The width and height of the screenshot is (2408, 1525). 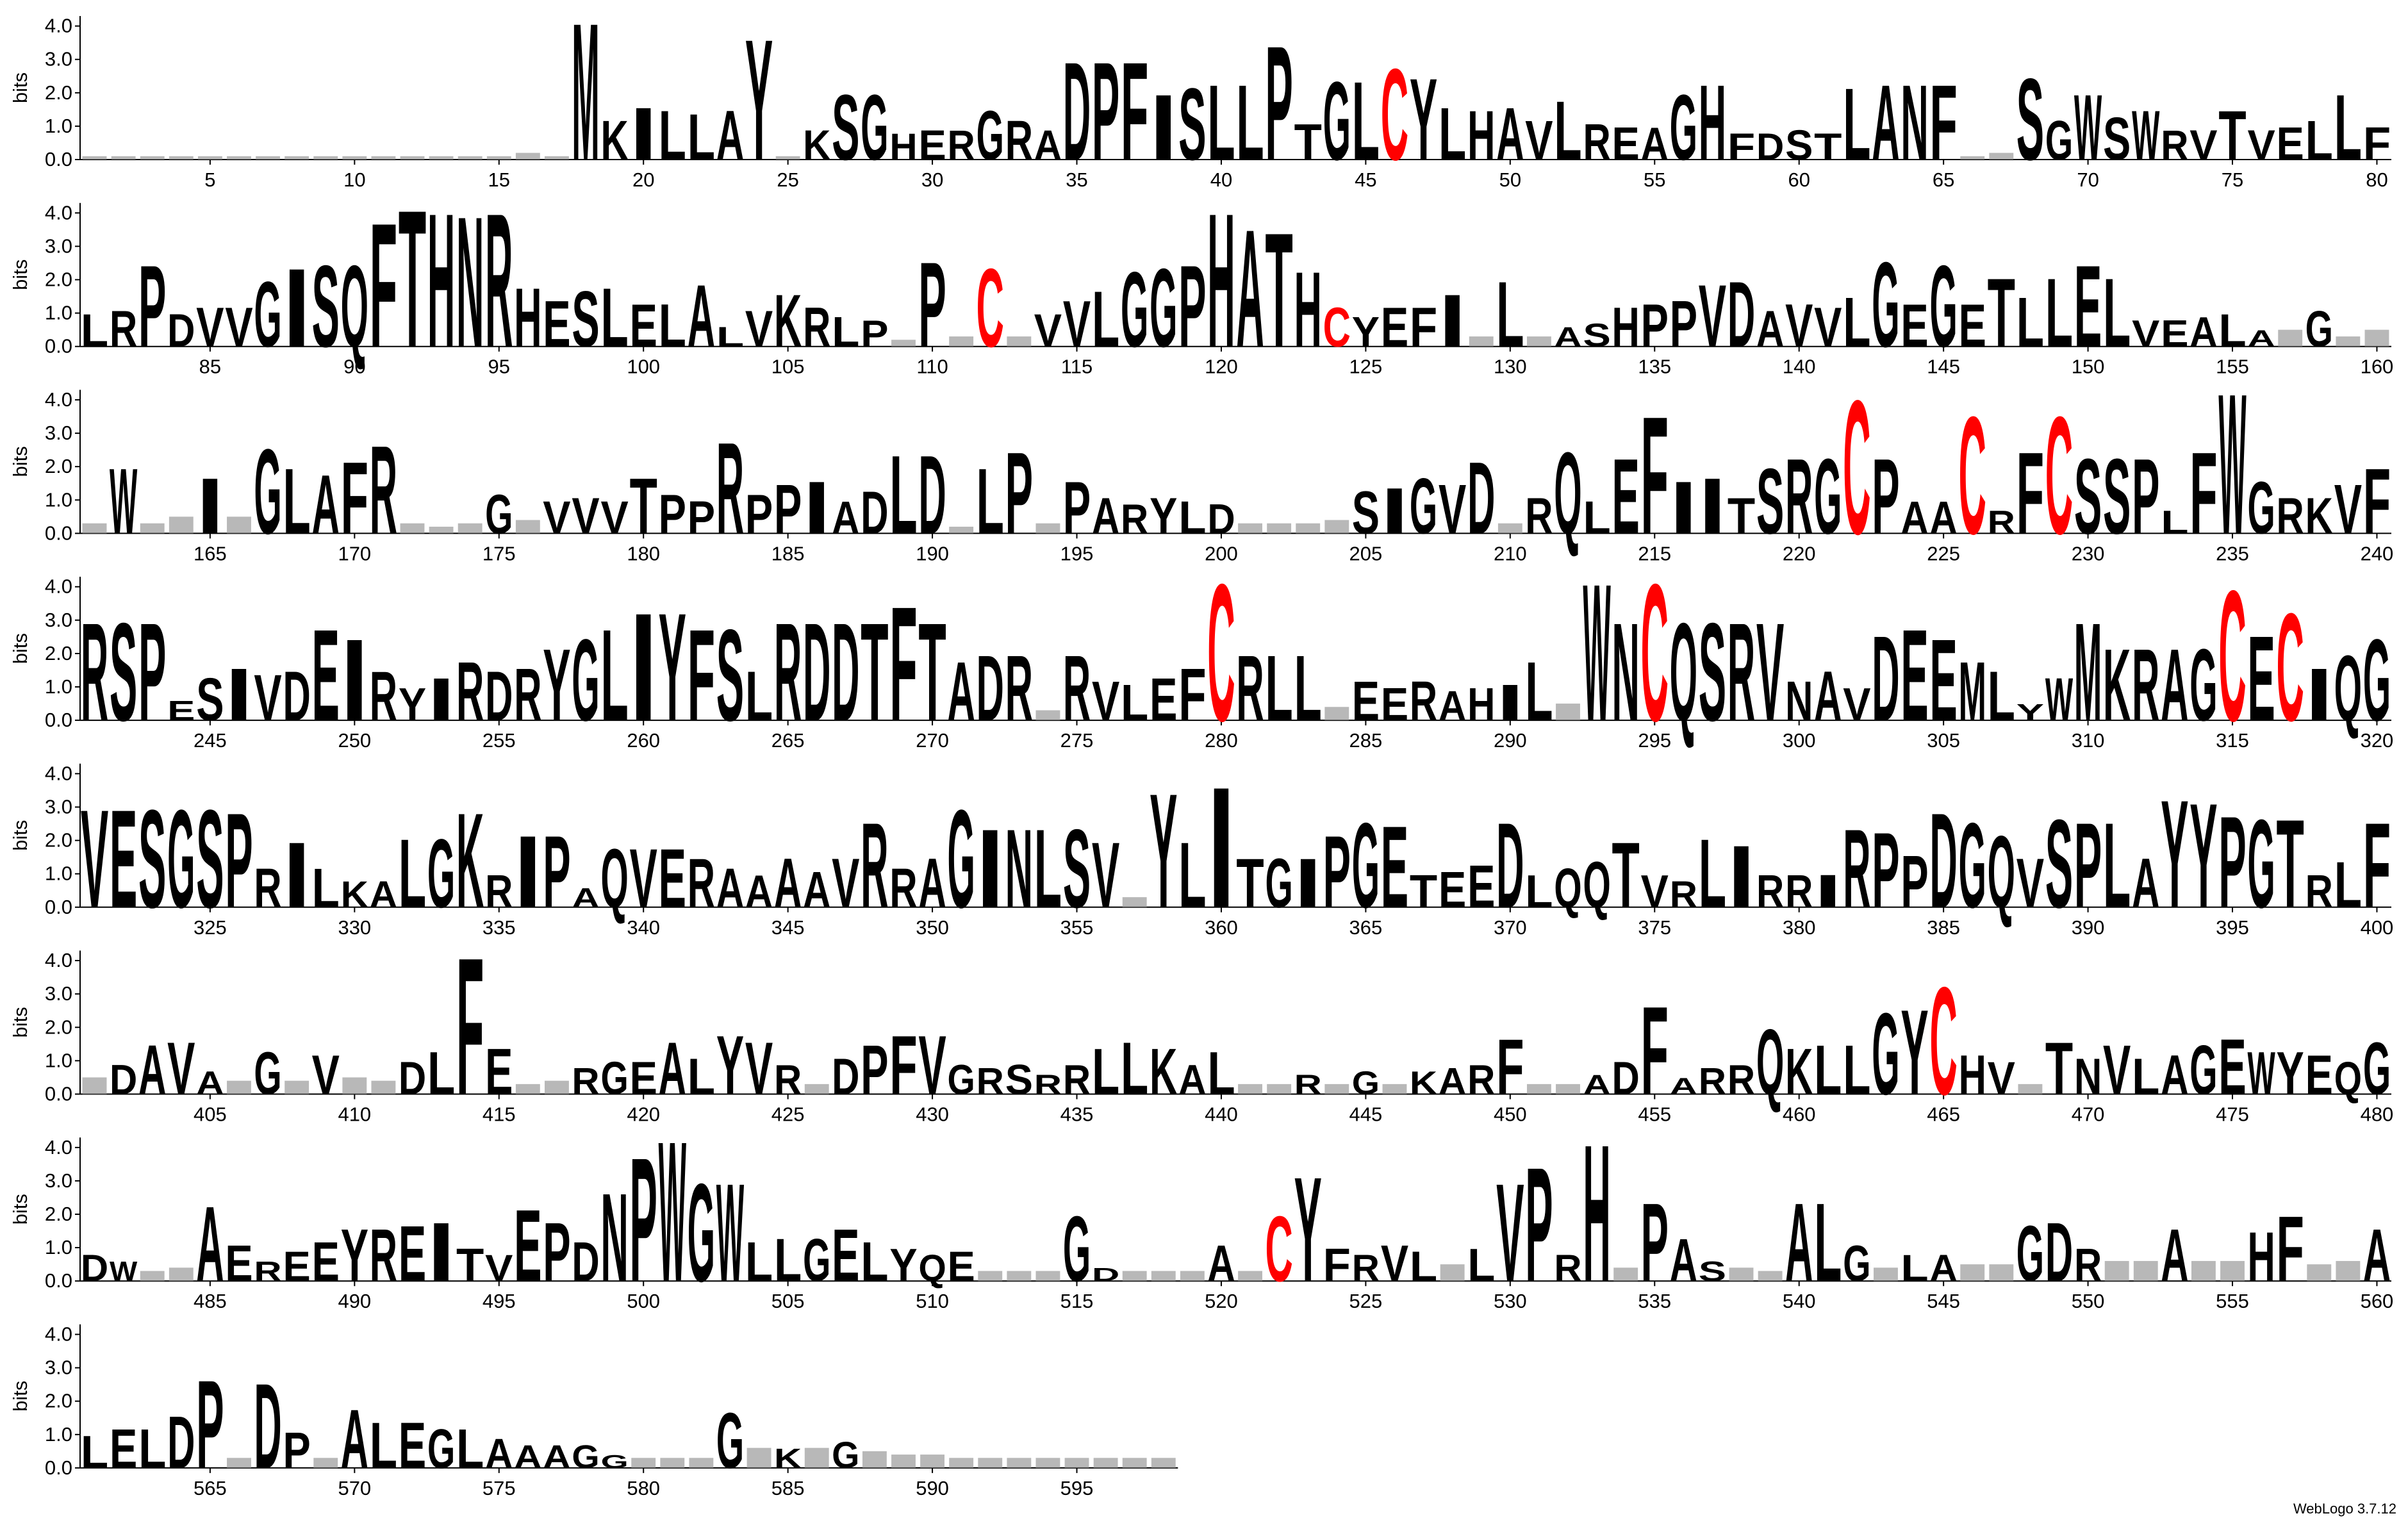 What do you see at coordinates (933, 1301) in the screenshot?
I see `x-tick-label: 510` at bounding box center [933, 1301].